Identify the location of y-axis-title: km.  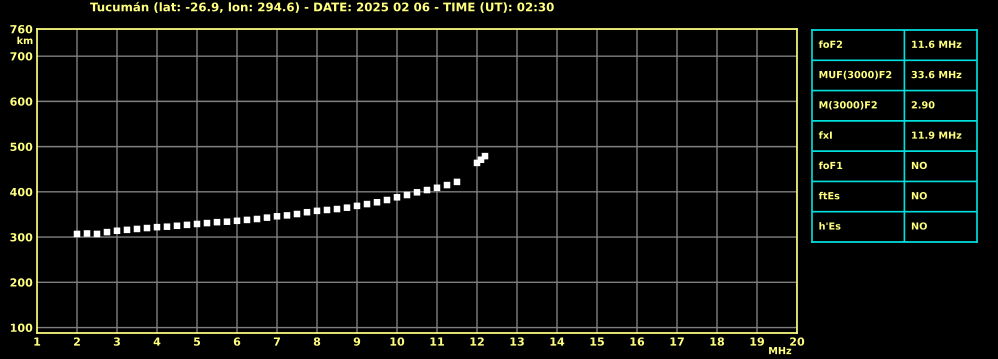
(24, 40).